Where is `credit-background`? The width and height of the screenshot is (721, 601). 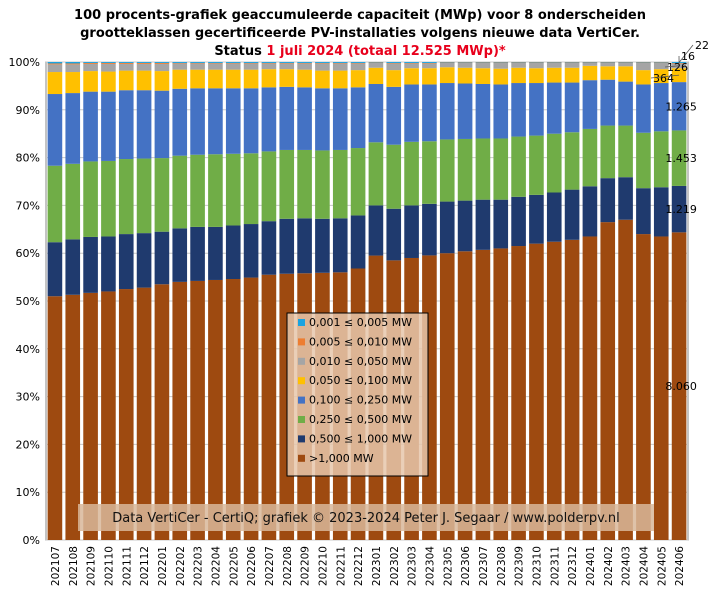
credit-background is located at coordinates (366, 517).